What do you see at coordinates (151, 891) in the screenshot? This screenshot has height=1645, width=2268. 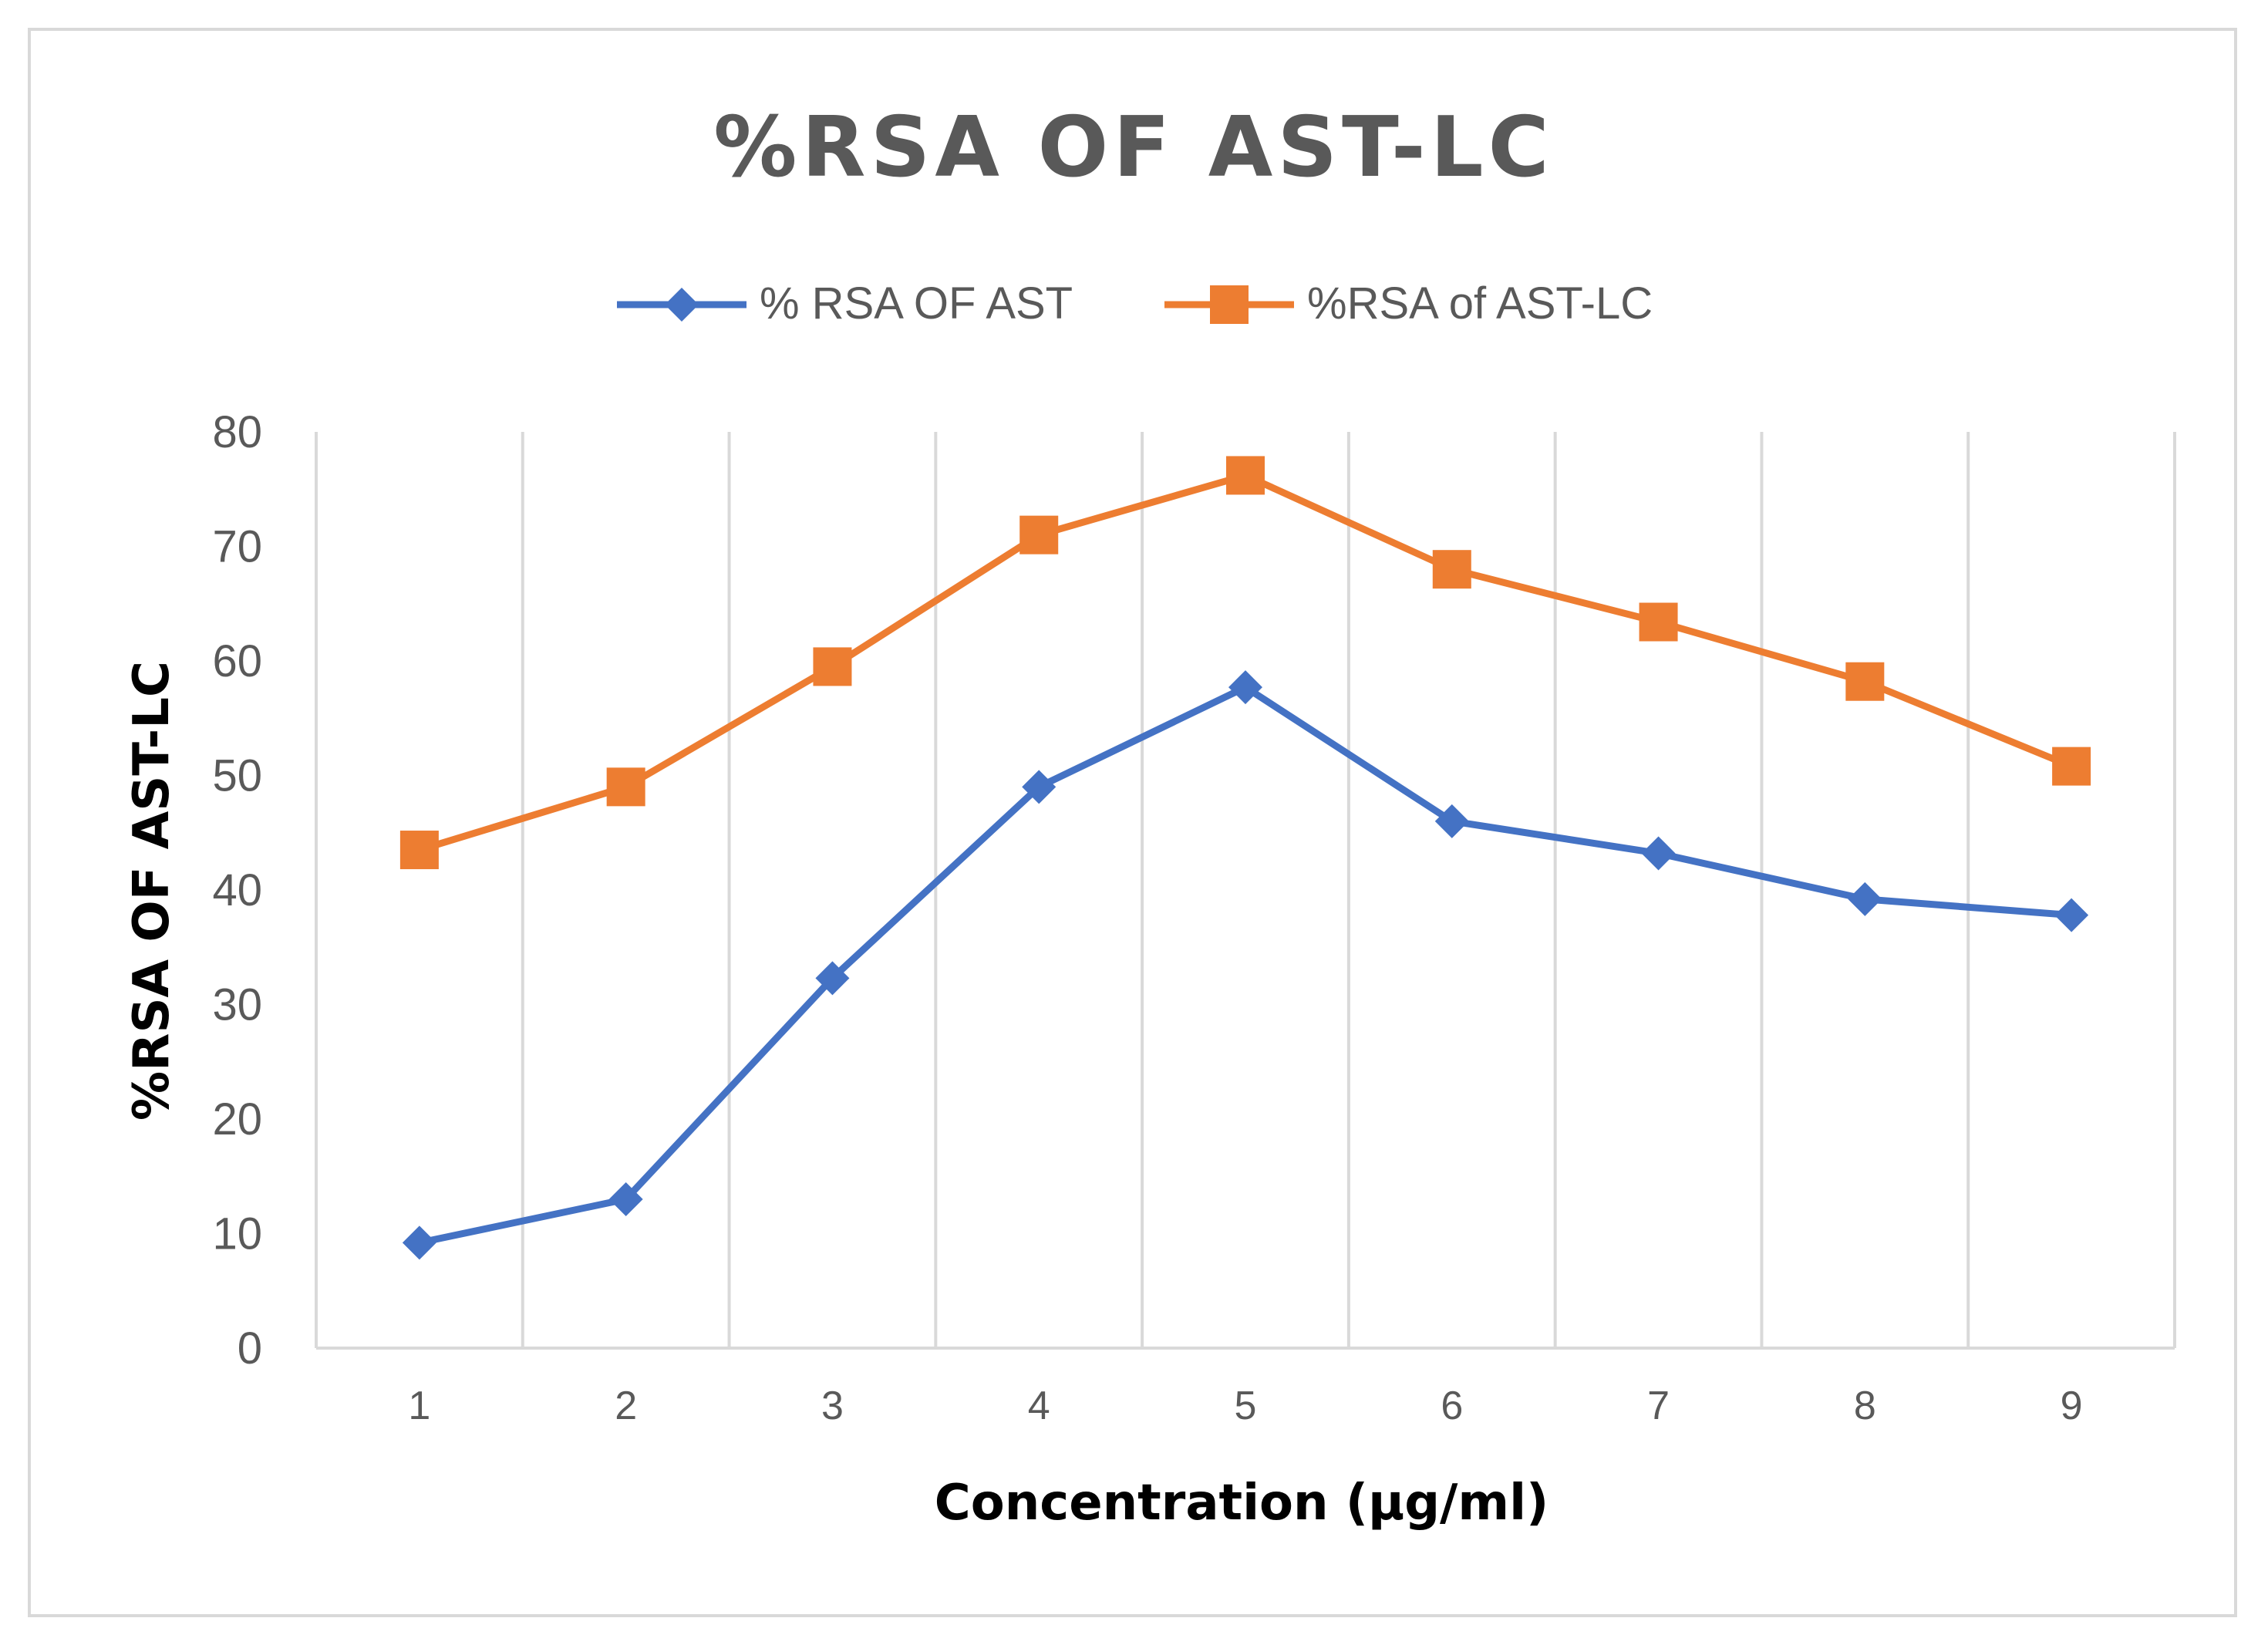 I see `y-axis-title: %RSA OF AST-LC` at bounding box center [151, 891].